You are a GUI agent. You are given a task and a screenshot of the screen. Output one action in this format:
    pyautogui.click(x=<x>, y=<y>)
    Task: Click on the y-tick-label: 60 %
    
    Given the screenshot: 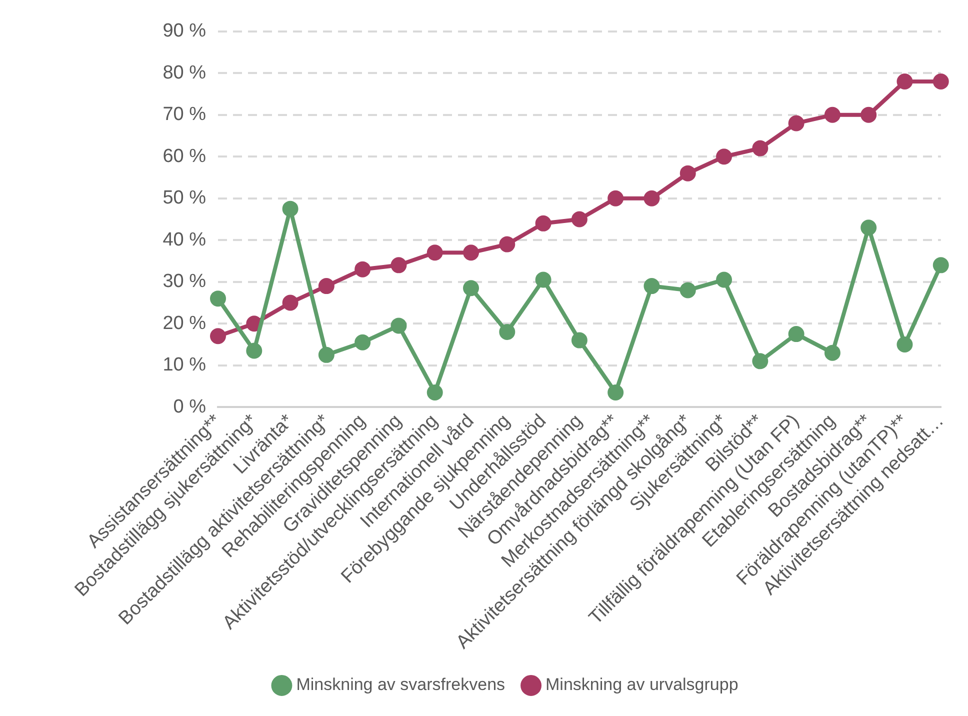 What is the action you would take?
    pyautogui.click(x=184, y=156)
    